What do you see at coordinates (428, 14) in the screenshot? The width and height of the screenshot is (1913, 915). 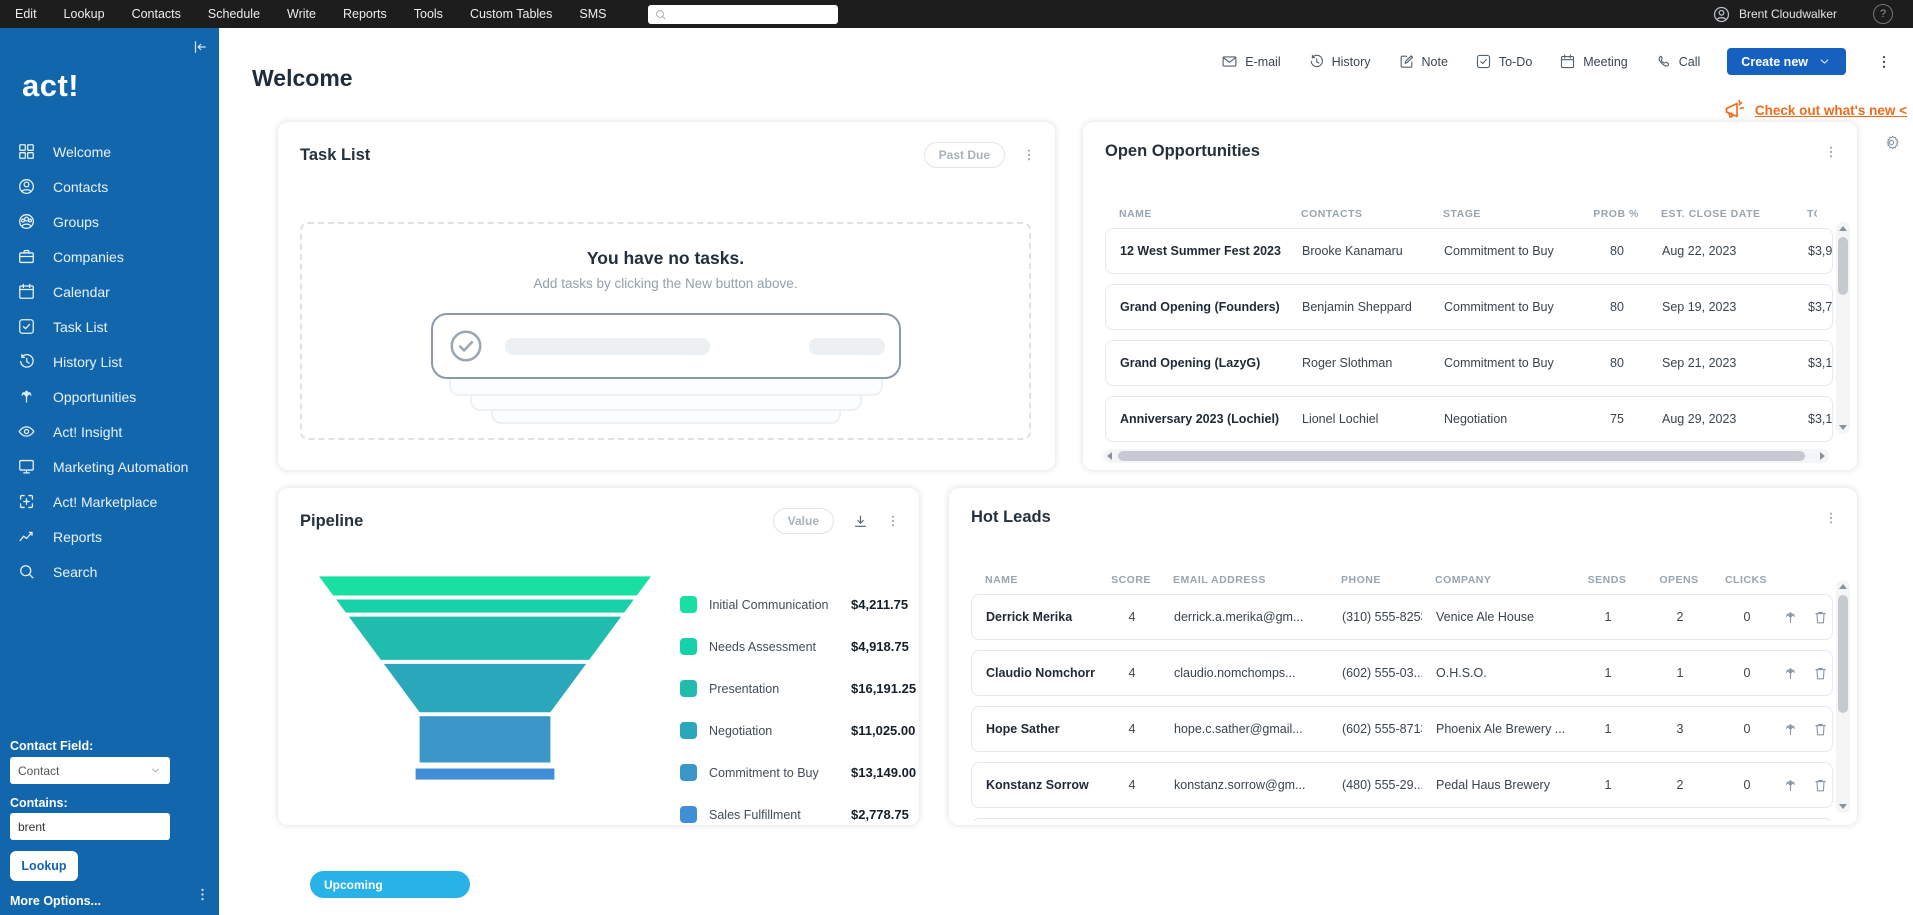 I see `menu-tools: Tools` at bounding box center [428, 14].